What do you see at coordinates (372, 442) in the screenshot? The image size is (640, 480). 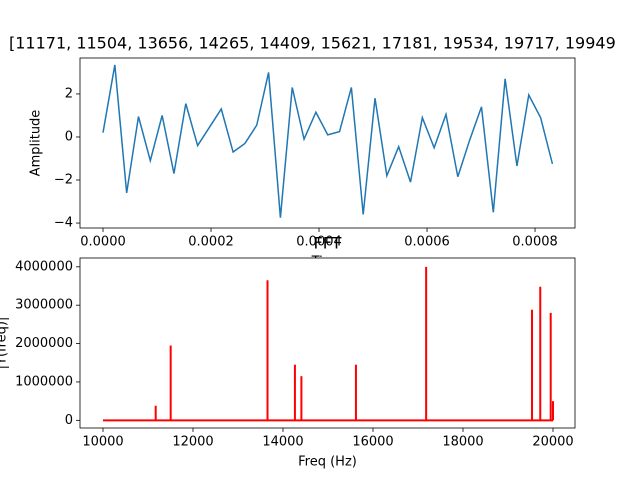 I see `x-tick-label: 16000` at bounding box center [372, 442].